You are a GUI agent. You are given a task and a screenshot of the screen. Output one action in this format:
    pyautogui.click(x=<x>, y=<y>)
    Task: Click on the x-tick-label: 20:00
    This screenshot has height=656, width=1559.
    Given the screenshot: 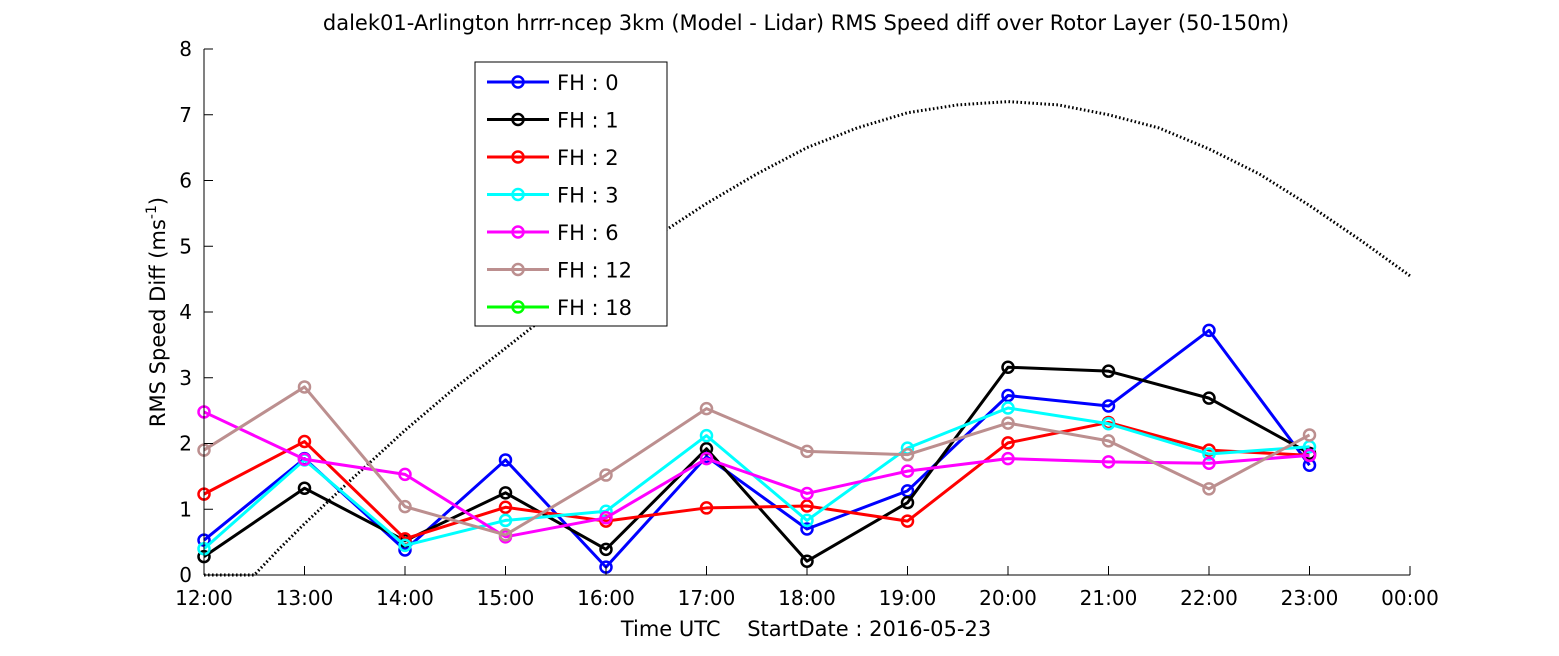 What is the action you would take?
    pyautogui.click(x=1008, y=598)
    